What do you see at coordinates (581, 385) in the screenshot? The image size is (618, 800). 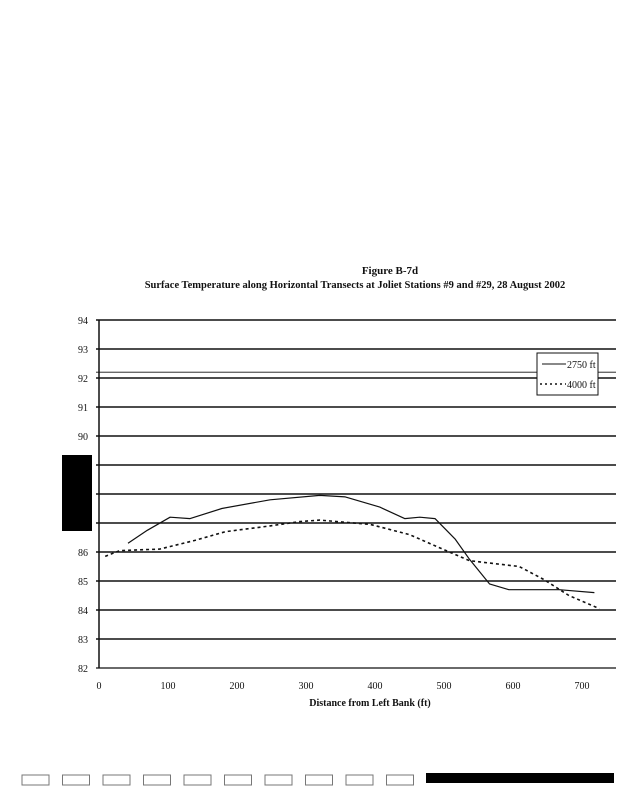 I see `legend-label-4000: 4000 ft` at bounding box center [581, 385].